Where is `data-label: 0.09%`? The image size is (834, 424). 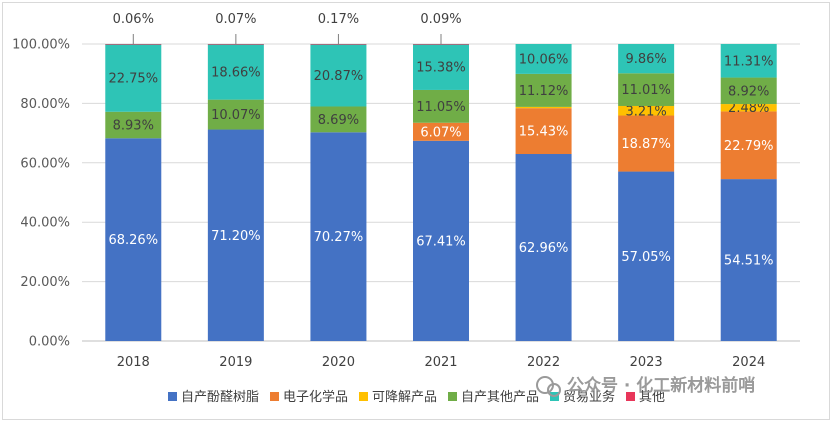 data-label: 0.09% is located at coordinates (440, 19).